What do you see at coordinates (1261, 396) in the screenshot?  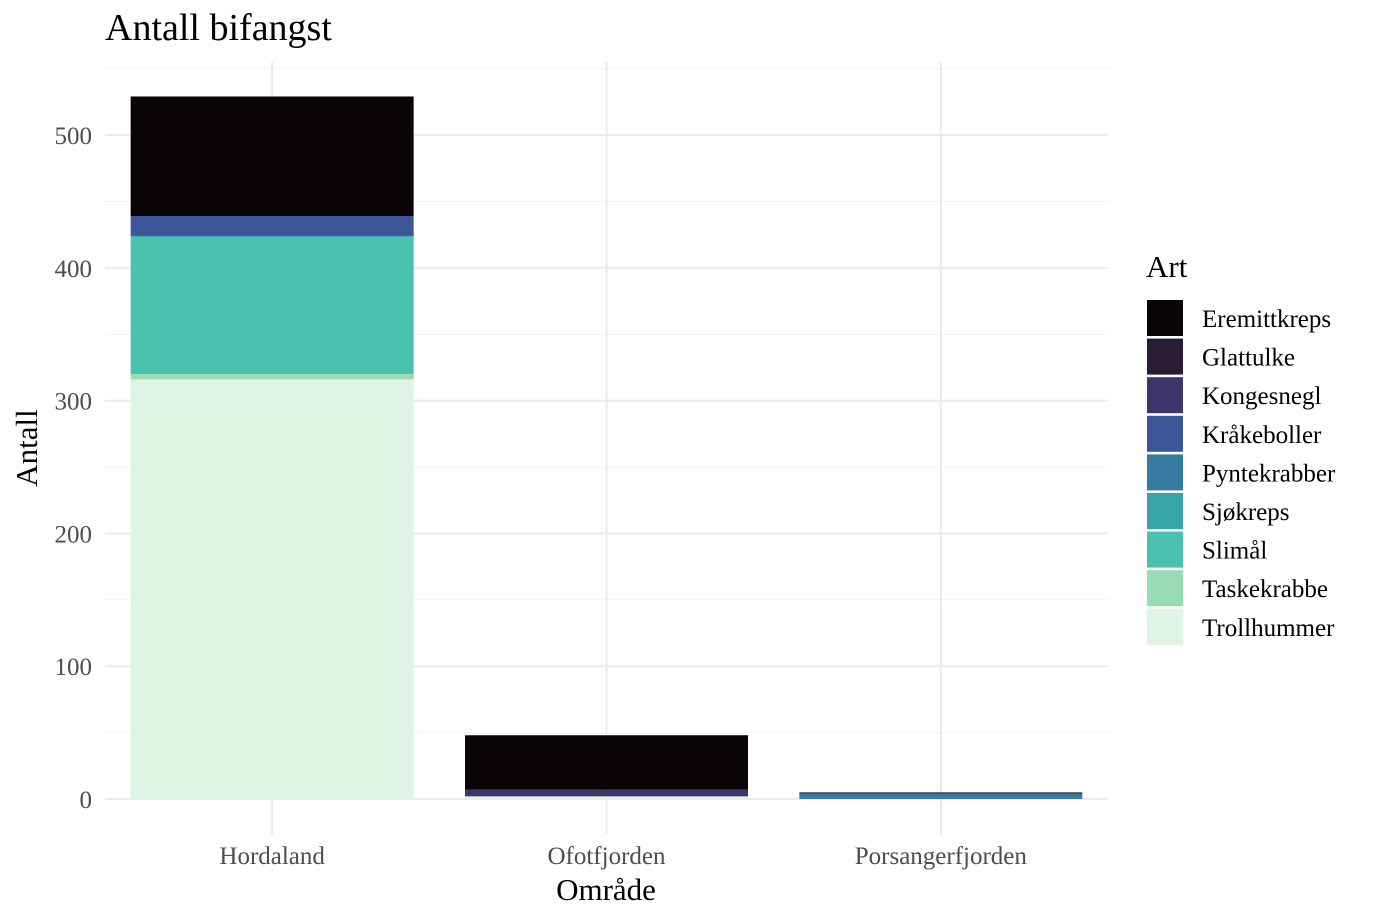 I see `legend-label: Kongesnegl` at bounding box center [1261, 396].